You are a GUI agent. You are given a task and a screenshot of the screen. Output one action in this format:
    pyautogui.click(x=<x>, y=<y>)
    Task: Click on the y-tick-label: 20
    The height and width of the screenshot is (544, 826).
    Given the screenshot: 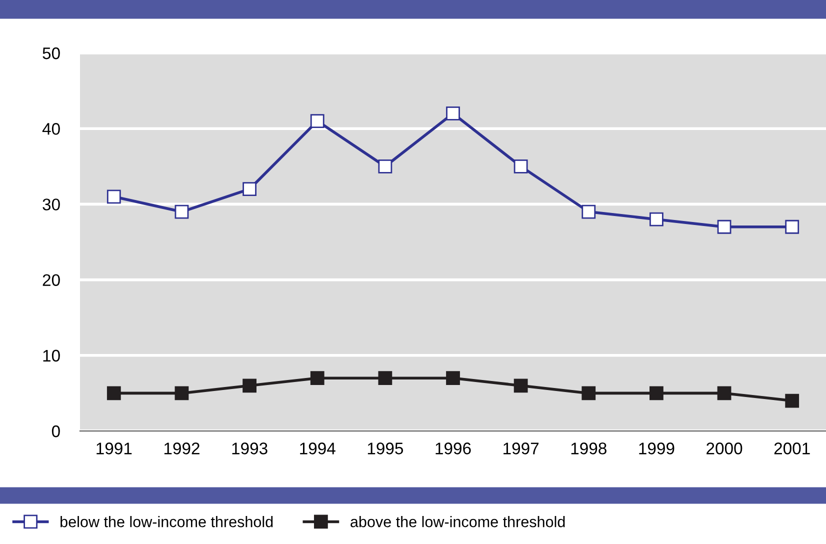 What is the action you would take?
    pyautogui.click(x=51, y=280)
    